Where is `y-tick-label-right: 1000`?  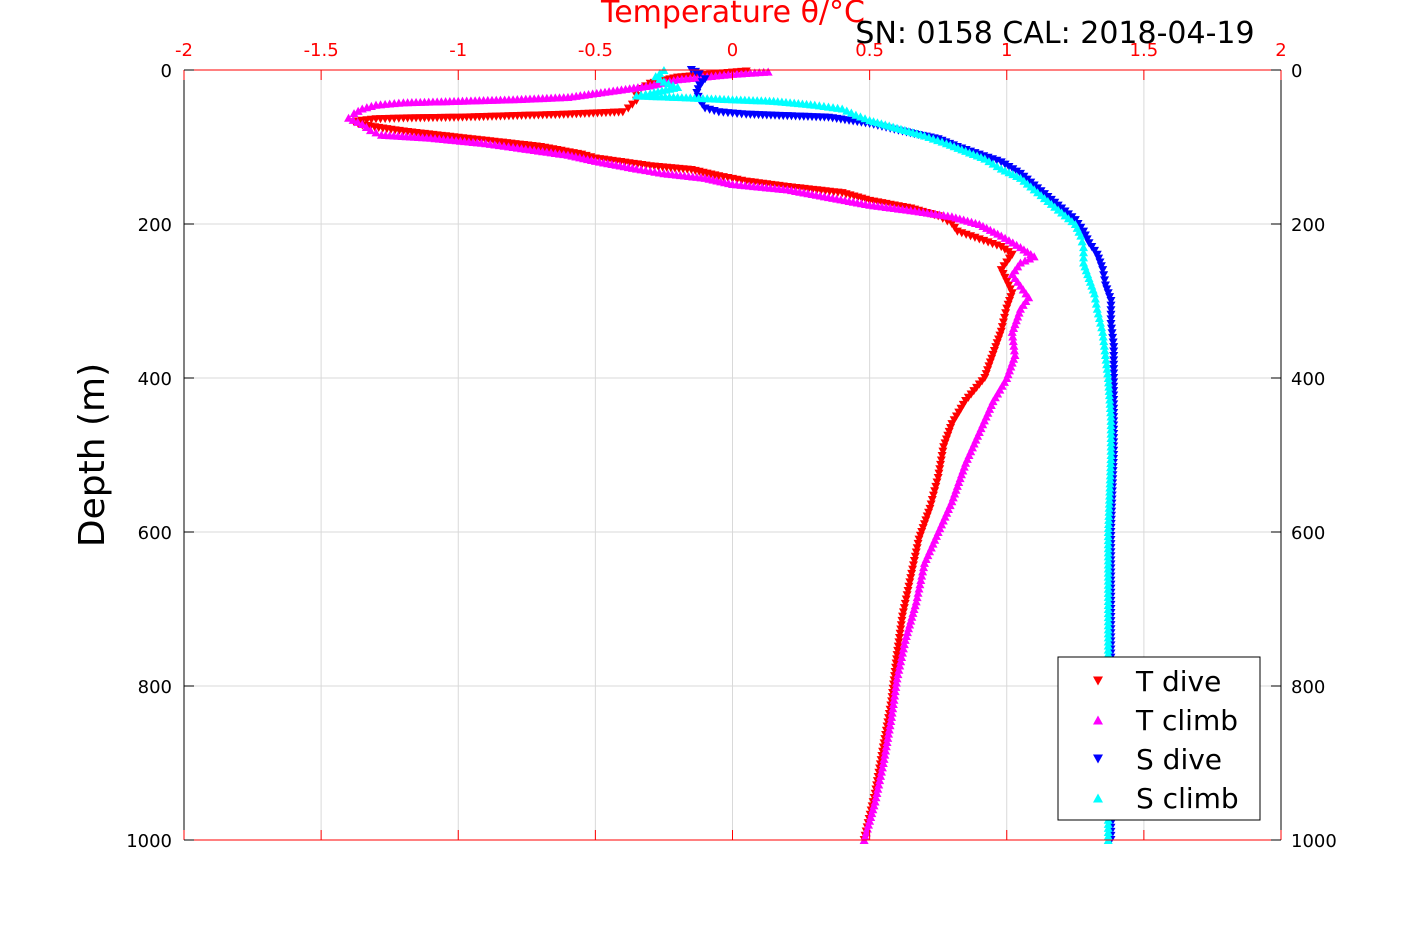
y-tick-label-right: 1000 is located at coordinates (1314, 841).